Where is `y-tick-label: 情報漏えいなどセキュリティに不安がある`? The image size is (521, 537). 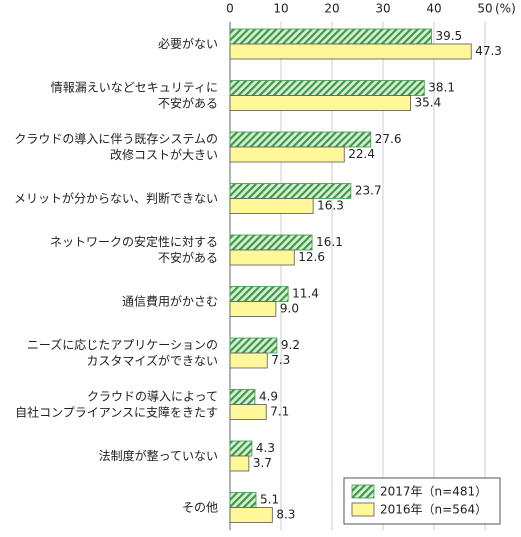 y-tick-label: 情報漏えいなどセキュリティに不安がある is located at coordinates (134, 95).